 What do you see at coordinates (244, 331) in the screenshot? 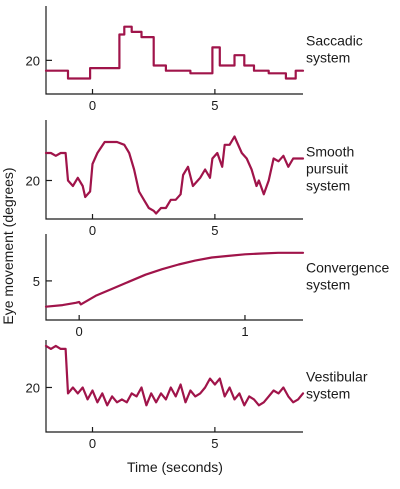
I see `x-tick-label: 1` at bounding box center [244, 331].